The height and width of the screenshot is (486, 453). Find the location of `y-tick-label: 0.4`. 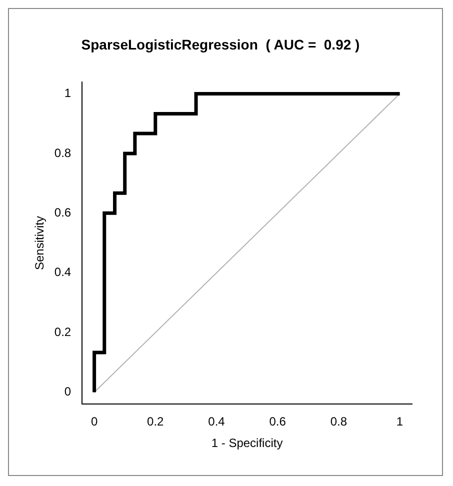

y-tick-label: 0.4 is located at coordinates (63, 272).